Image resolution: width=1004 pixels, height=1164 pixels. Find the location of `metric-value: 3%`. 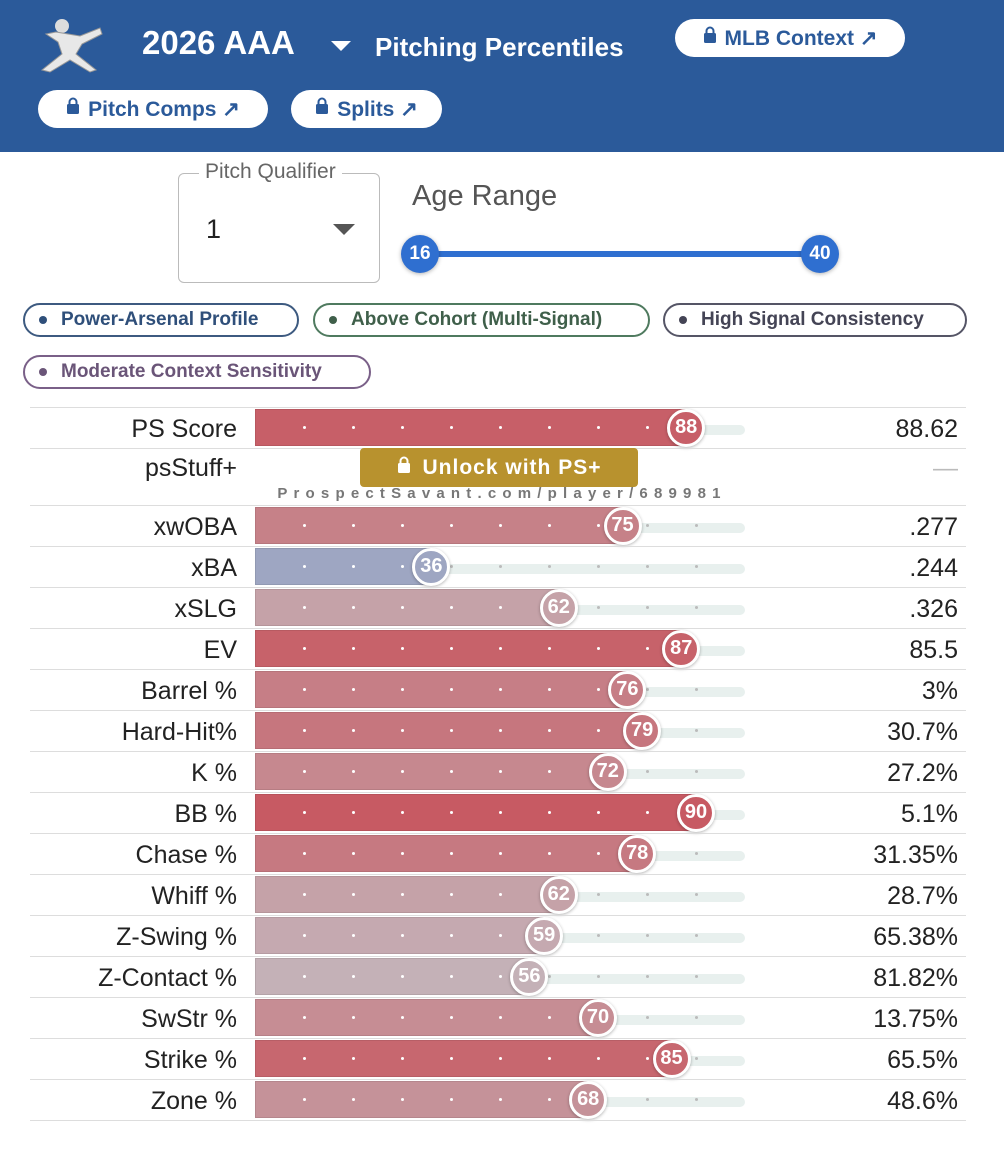

metric-value: 3% is located at coordinates (939, 690).